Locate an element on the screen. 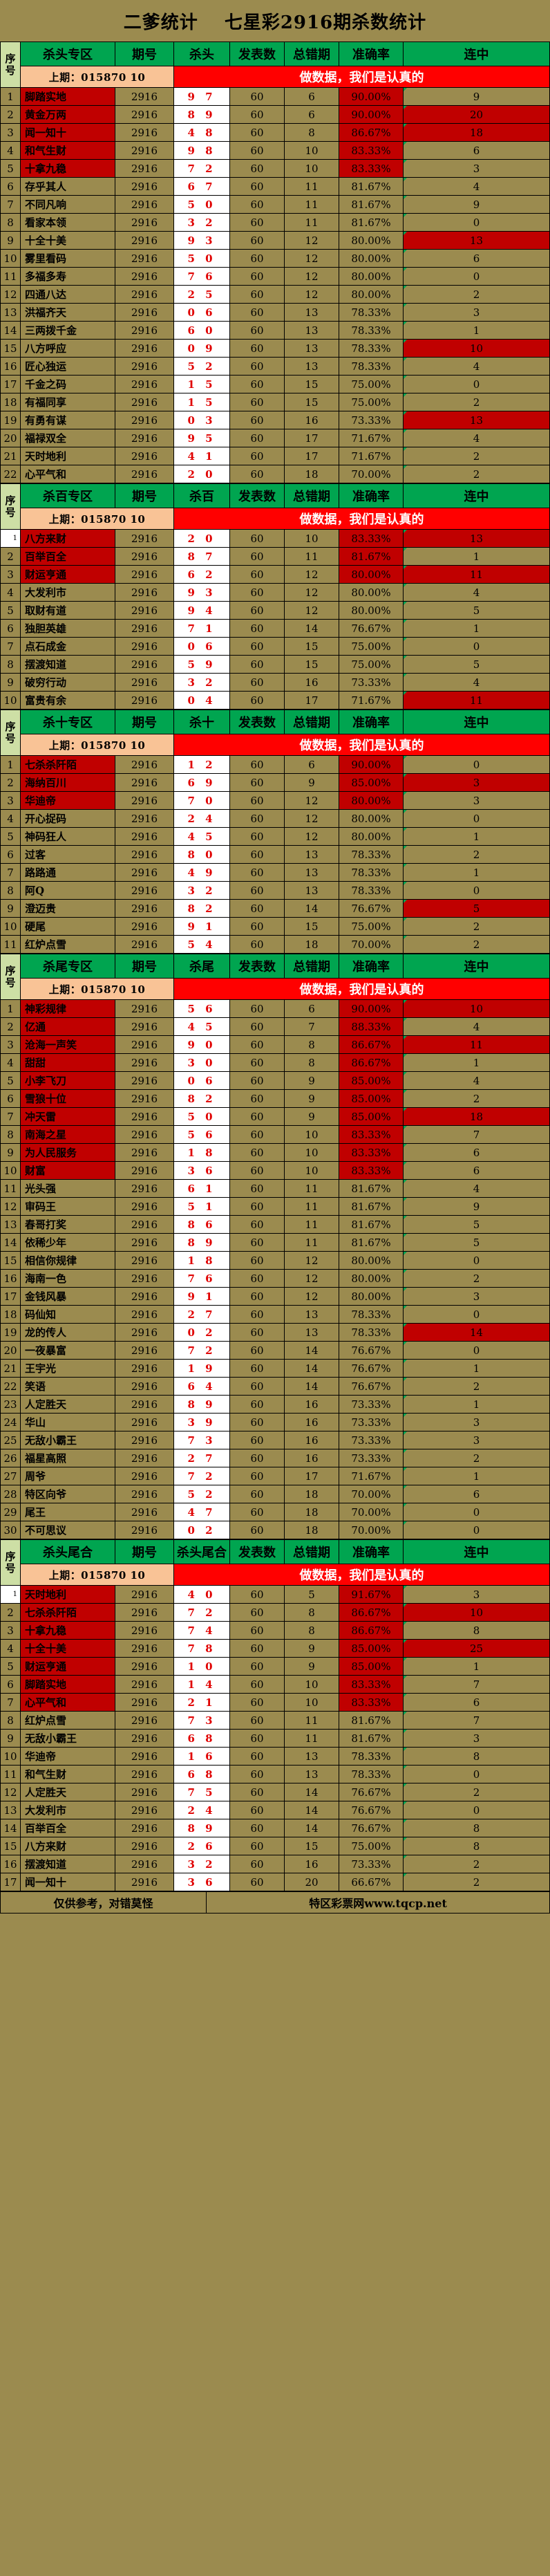  streak-count: 11 is located at coordinates (477, 575).